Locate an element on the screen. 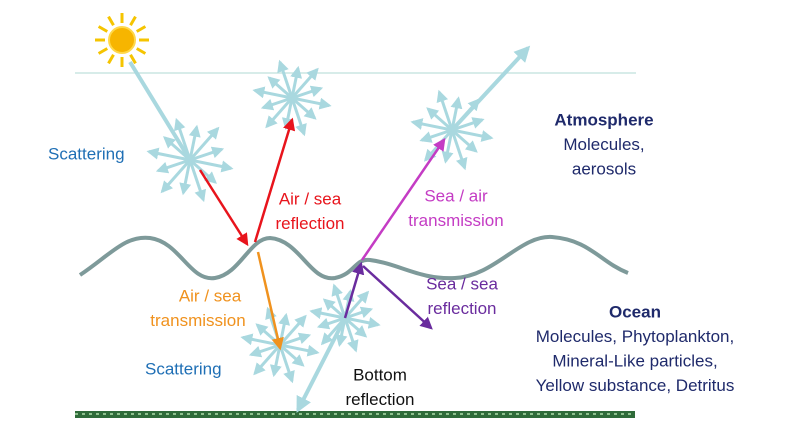  label-line: Yellow substance, Detritus is located at coordinates (635, 385).